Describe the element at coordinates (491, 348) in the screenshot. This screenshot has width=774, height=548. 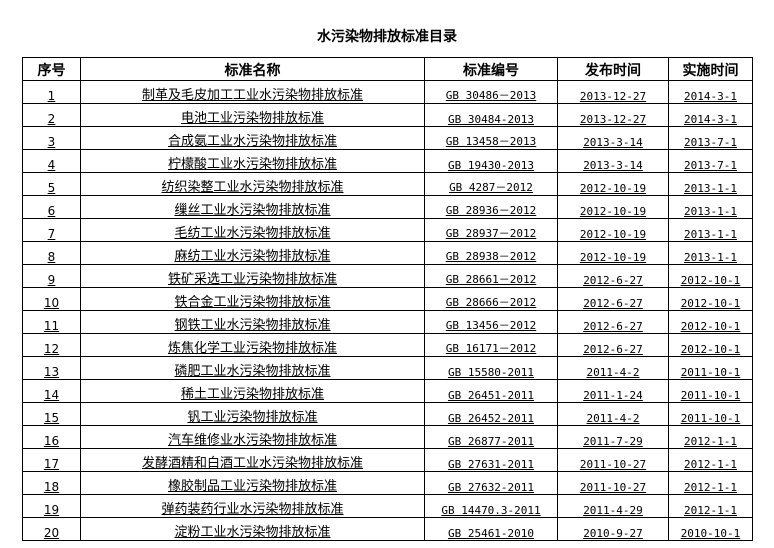
I see `standard-code-link: GB 16171－2012` at that location.